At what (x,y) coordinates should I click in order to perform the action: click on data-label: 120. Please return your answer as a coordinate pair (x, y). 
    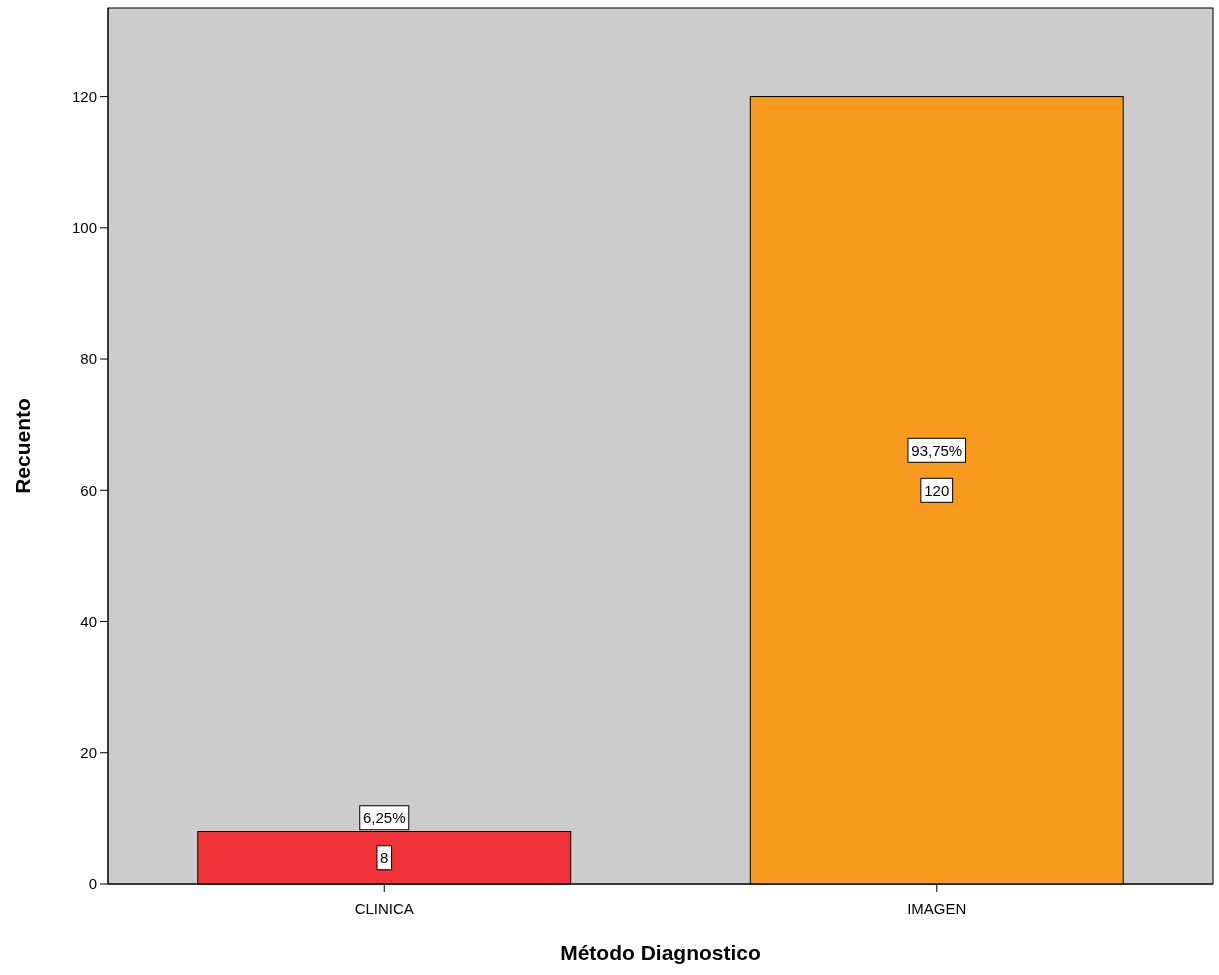
    Looking at the image, I should click on (937, 490).